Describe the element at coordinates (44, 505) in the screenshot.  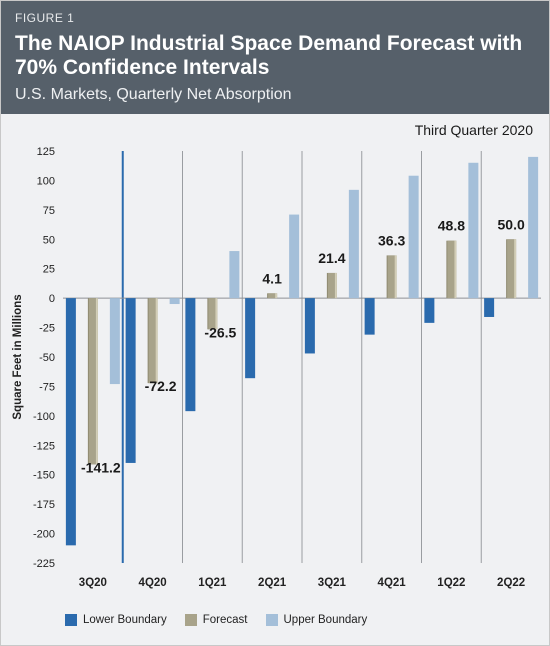
I see `y-tick-label: -175` at that location.